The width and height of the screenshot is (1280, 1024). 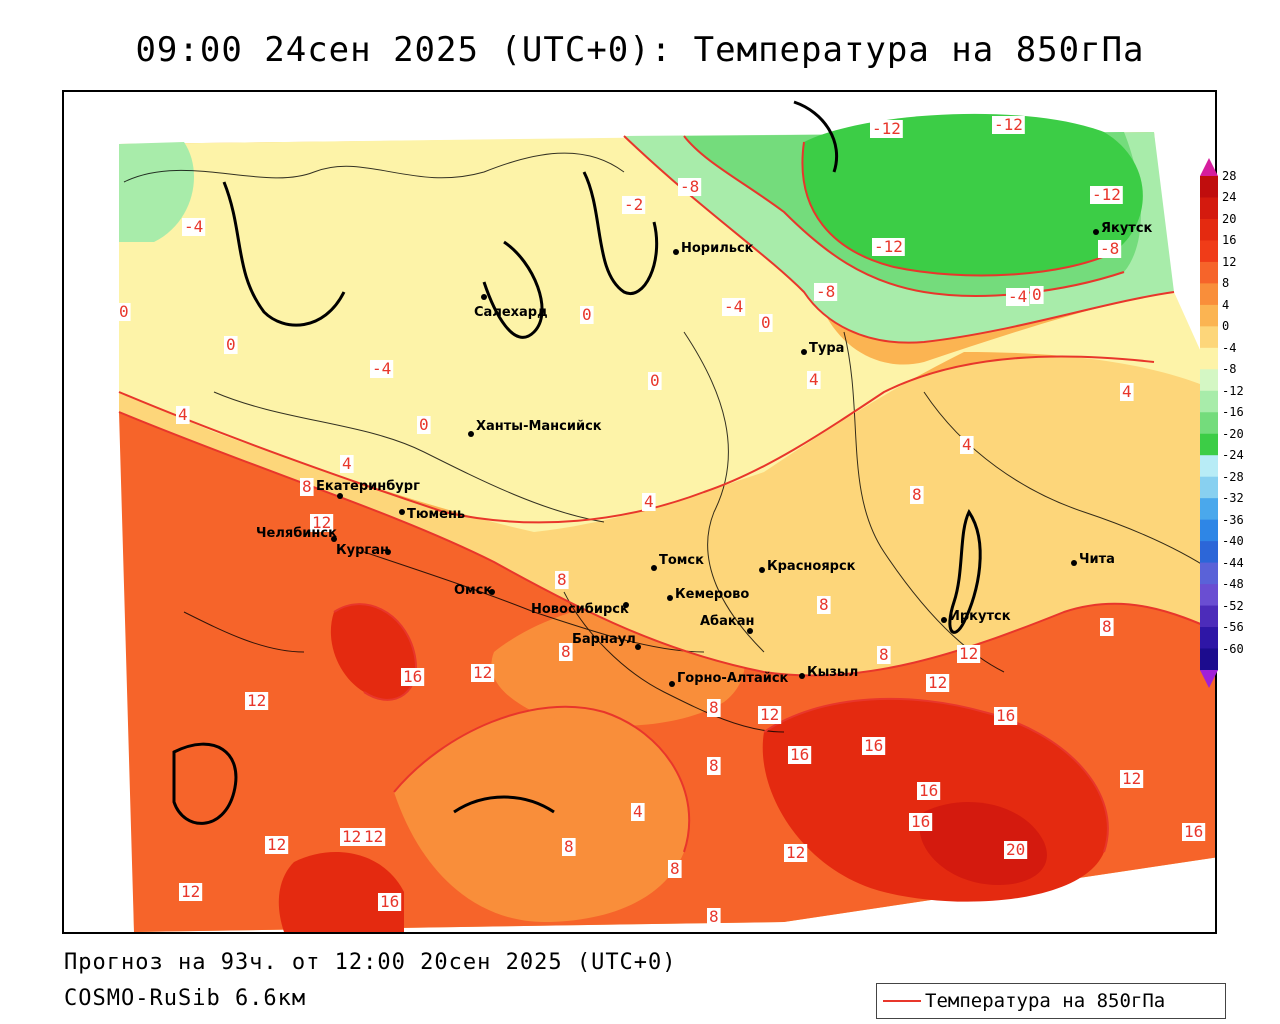 I want to click on city-label: Иркутск, so click(x=980, y=616).